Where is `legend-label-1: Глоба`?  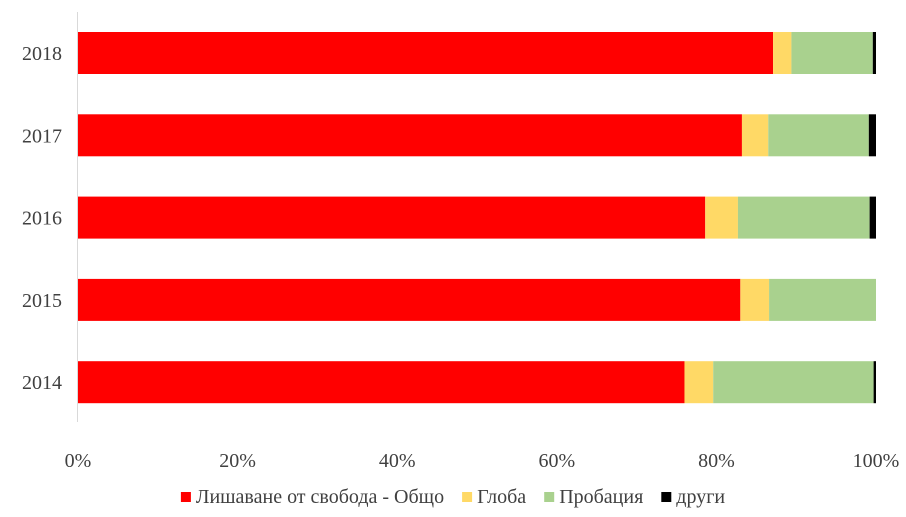 legend-label-1: Глоба is located at coordinates (501, 497).